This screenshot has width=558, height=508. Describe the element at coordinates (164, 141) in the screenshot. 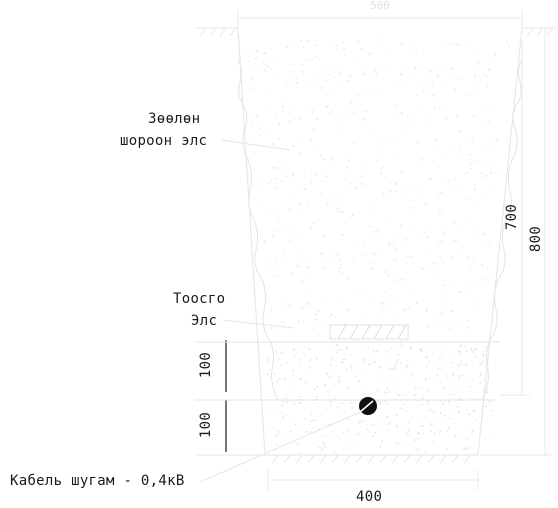

I see `fill-label-line2: шороон элс` at that location.